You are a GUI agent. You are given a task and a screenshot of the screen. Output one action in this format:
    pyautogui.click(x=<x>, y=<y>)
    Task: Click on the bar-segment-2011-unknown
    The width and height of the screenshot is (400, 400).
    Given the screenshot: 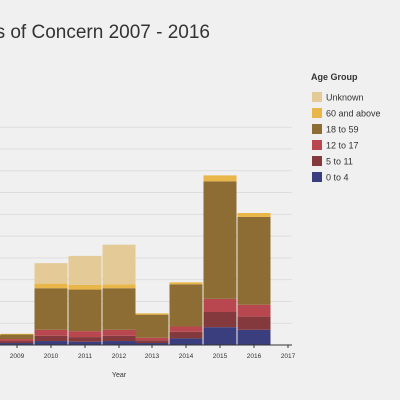 What is the action you would take?
    pyautogui.click(x=85, y=270)
    